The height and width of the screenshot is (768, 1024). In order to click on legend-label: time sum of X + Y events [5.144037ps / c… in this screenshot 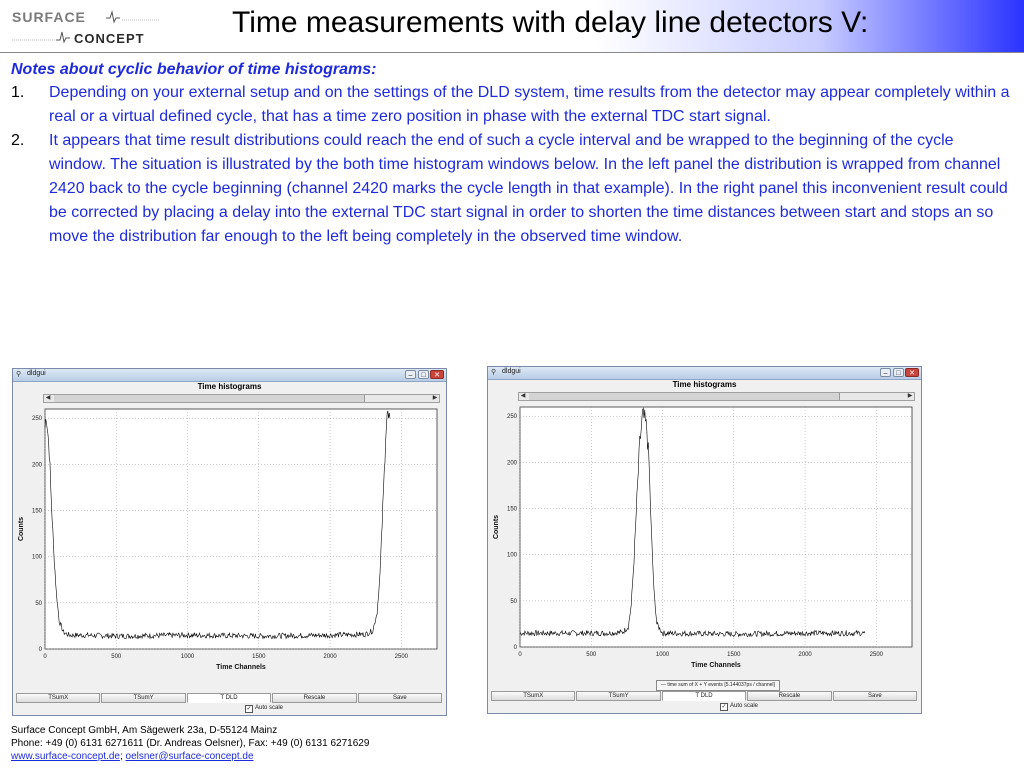, I will do `click(721, 685)`.